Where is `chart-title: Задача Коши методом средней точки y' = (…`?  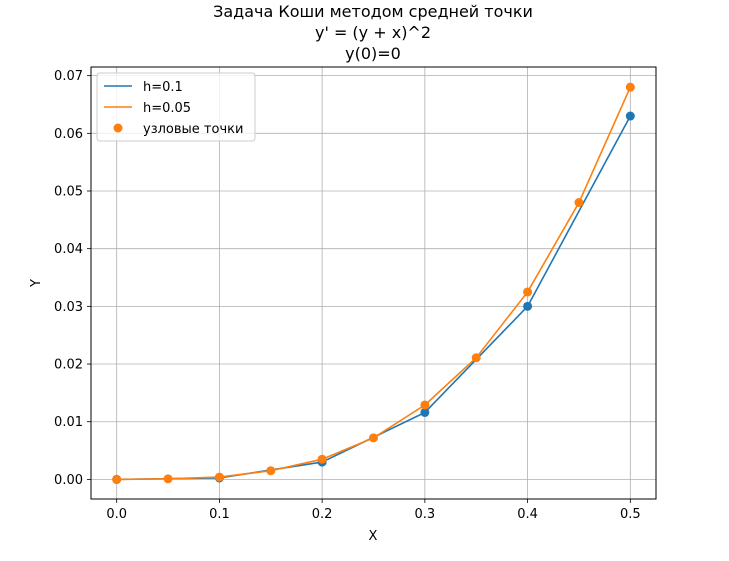 chart-title: Задача Коши методом средней точки y' = (… is located at coordinates (373, 32).